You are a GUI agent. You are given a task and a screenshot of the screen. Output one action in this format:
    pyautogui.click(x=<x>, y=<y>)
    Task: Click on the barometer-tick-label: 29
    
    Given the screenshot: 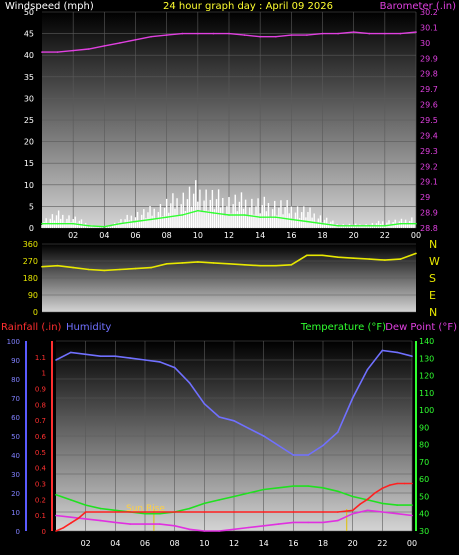 What is the action you would take?
    pyautogui.click(x=425, y=197)
    